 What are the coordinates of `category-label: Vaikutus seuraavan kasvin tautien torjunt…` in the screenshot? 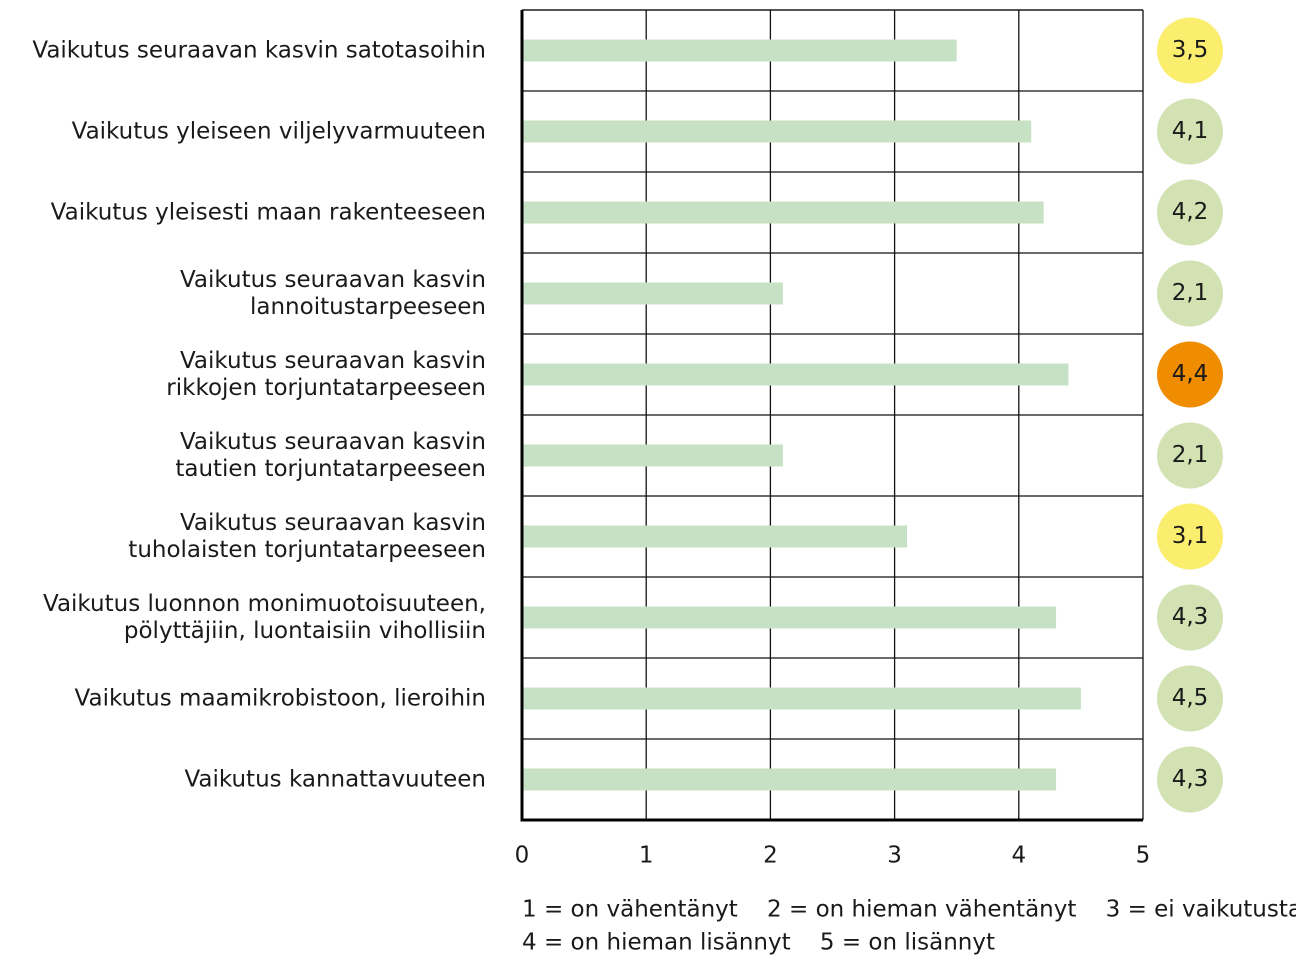 It's located at (330, 455).